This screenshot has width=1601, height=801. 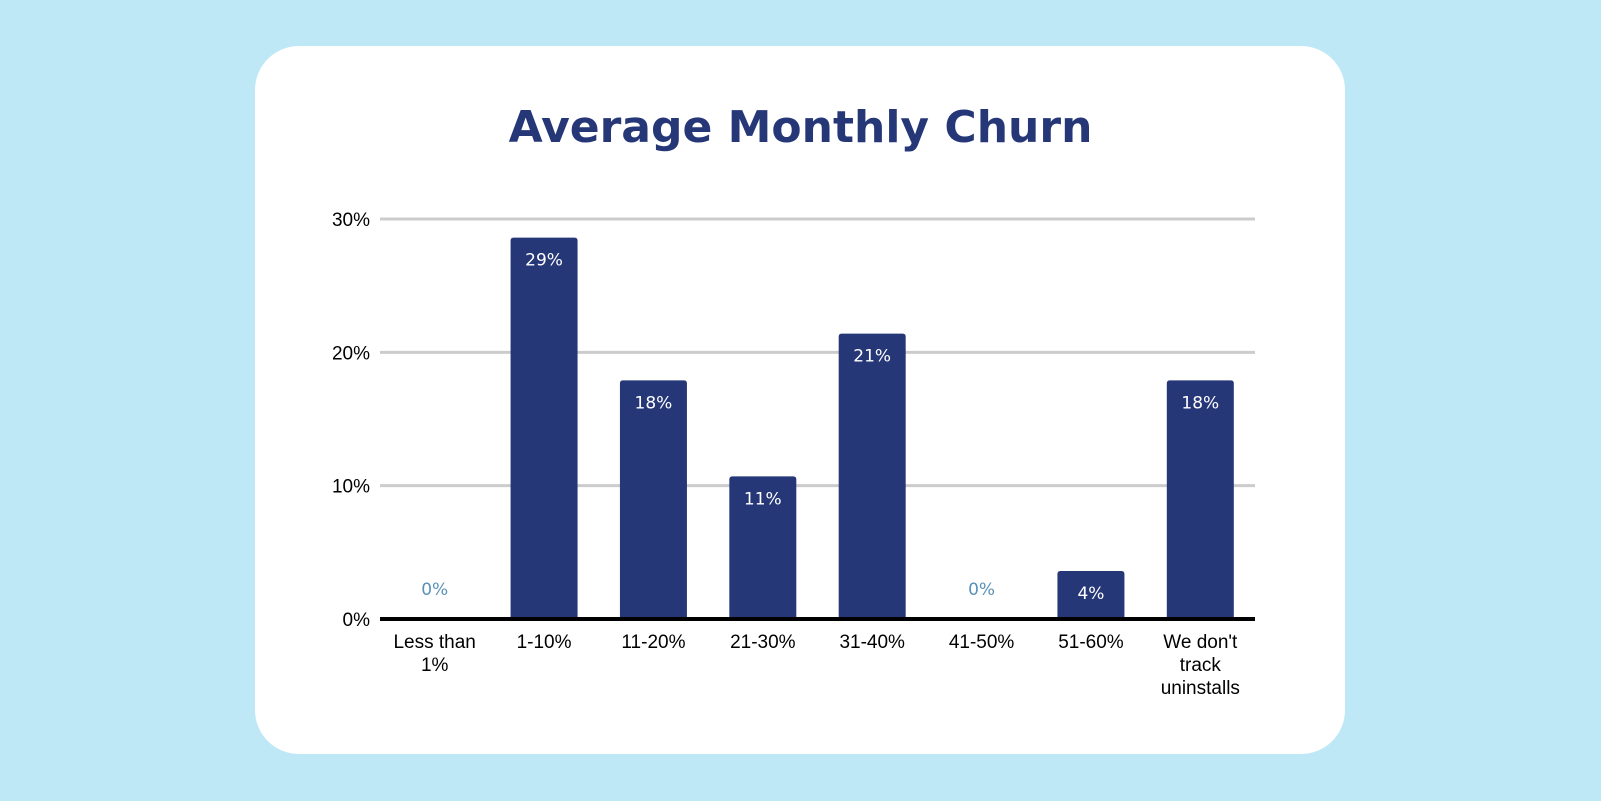 I want to click on y-tick-label: 30%, so click(x=351, y=220).